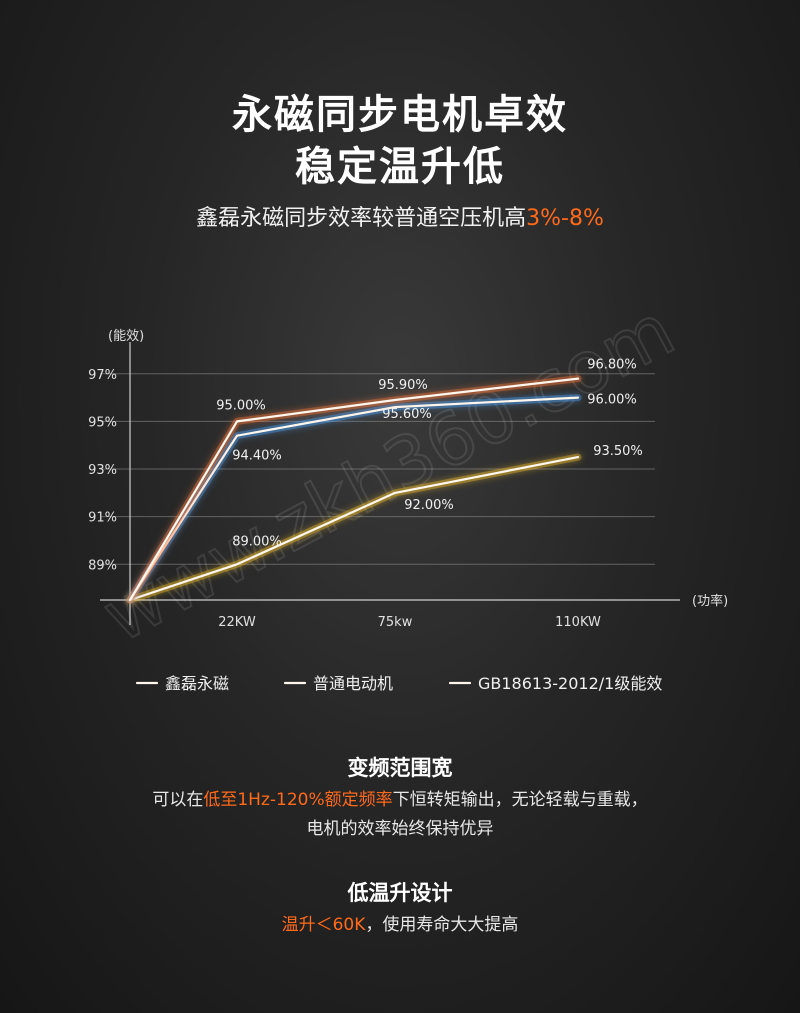 The height and width of the screenshot is (1013, 800). Describe the element at coordinates (407, 414) in the screenshot. I see `data-label: 95.60%` at that location.